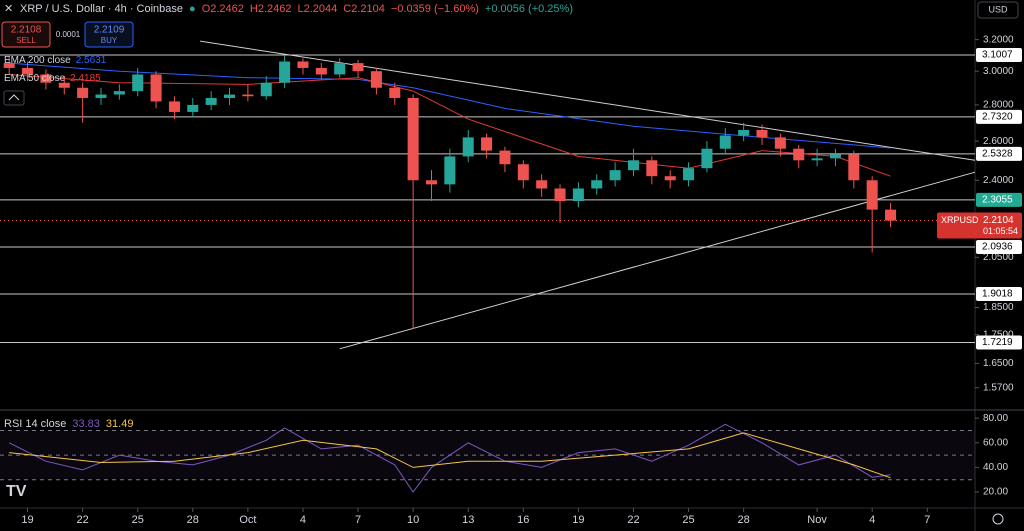 The width and height of the screenshot is (1024, 531). What do you see at coordinates (998, 220) in the screenshot?
I see `current-price: 2.2104` at bounding box center [998, 220].